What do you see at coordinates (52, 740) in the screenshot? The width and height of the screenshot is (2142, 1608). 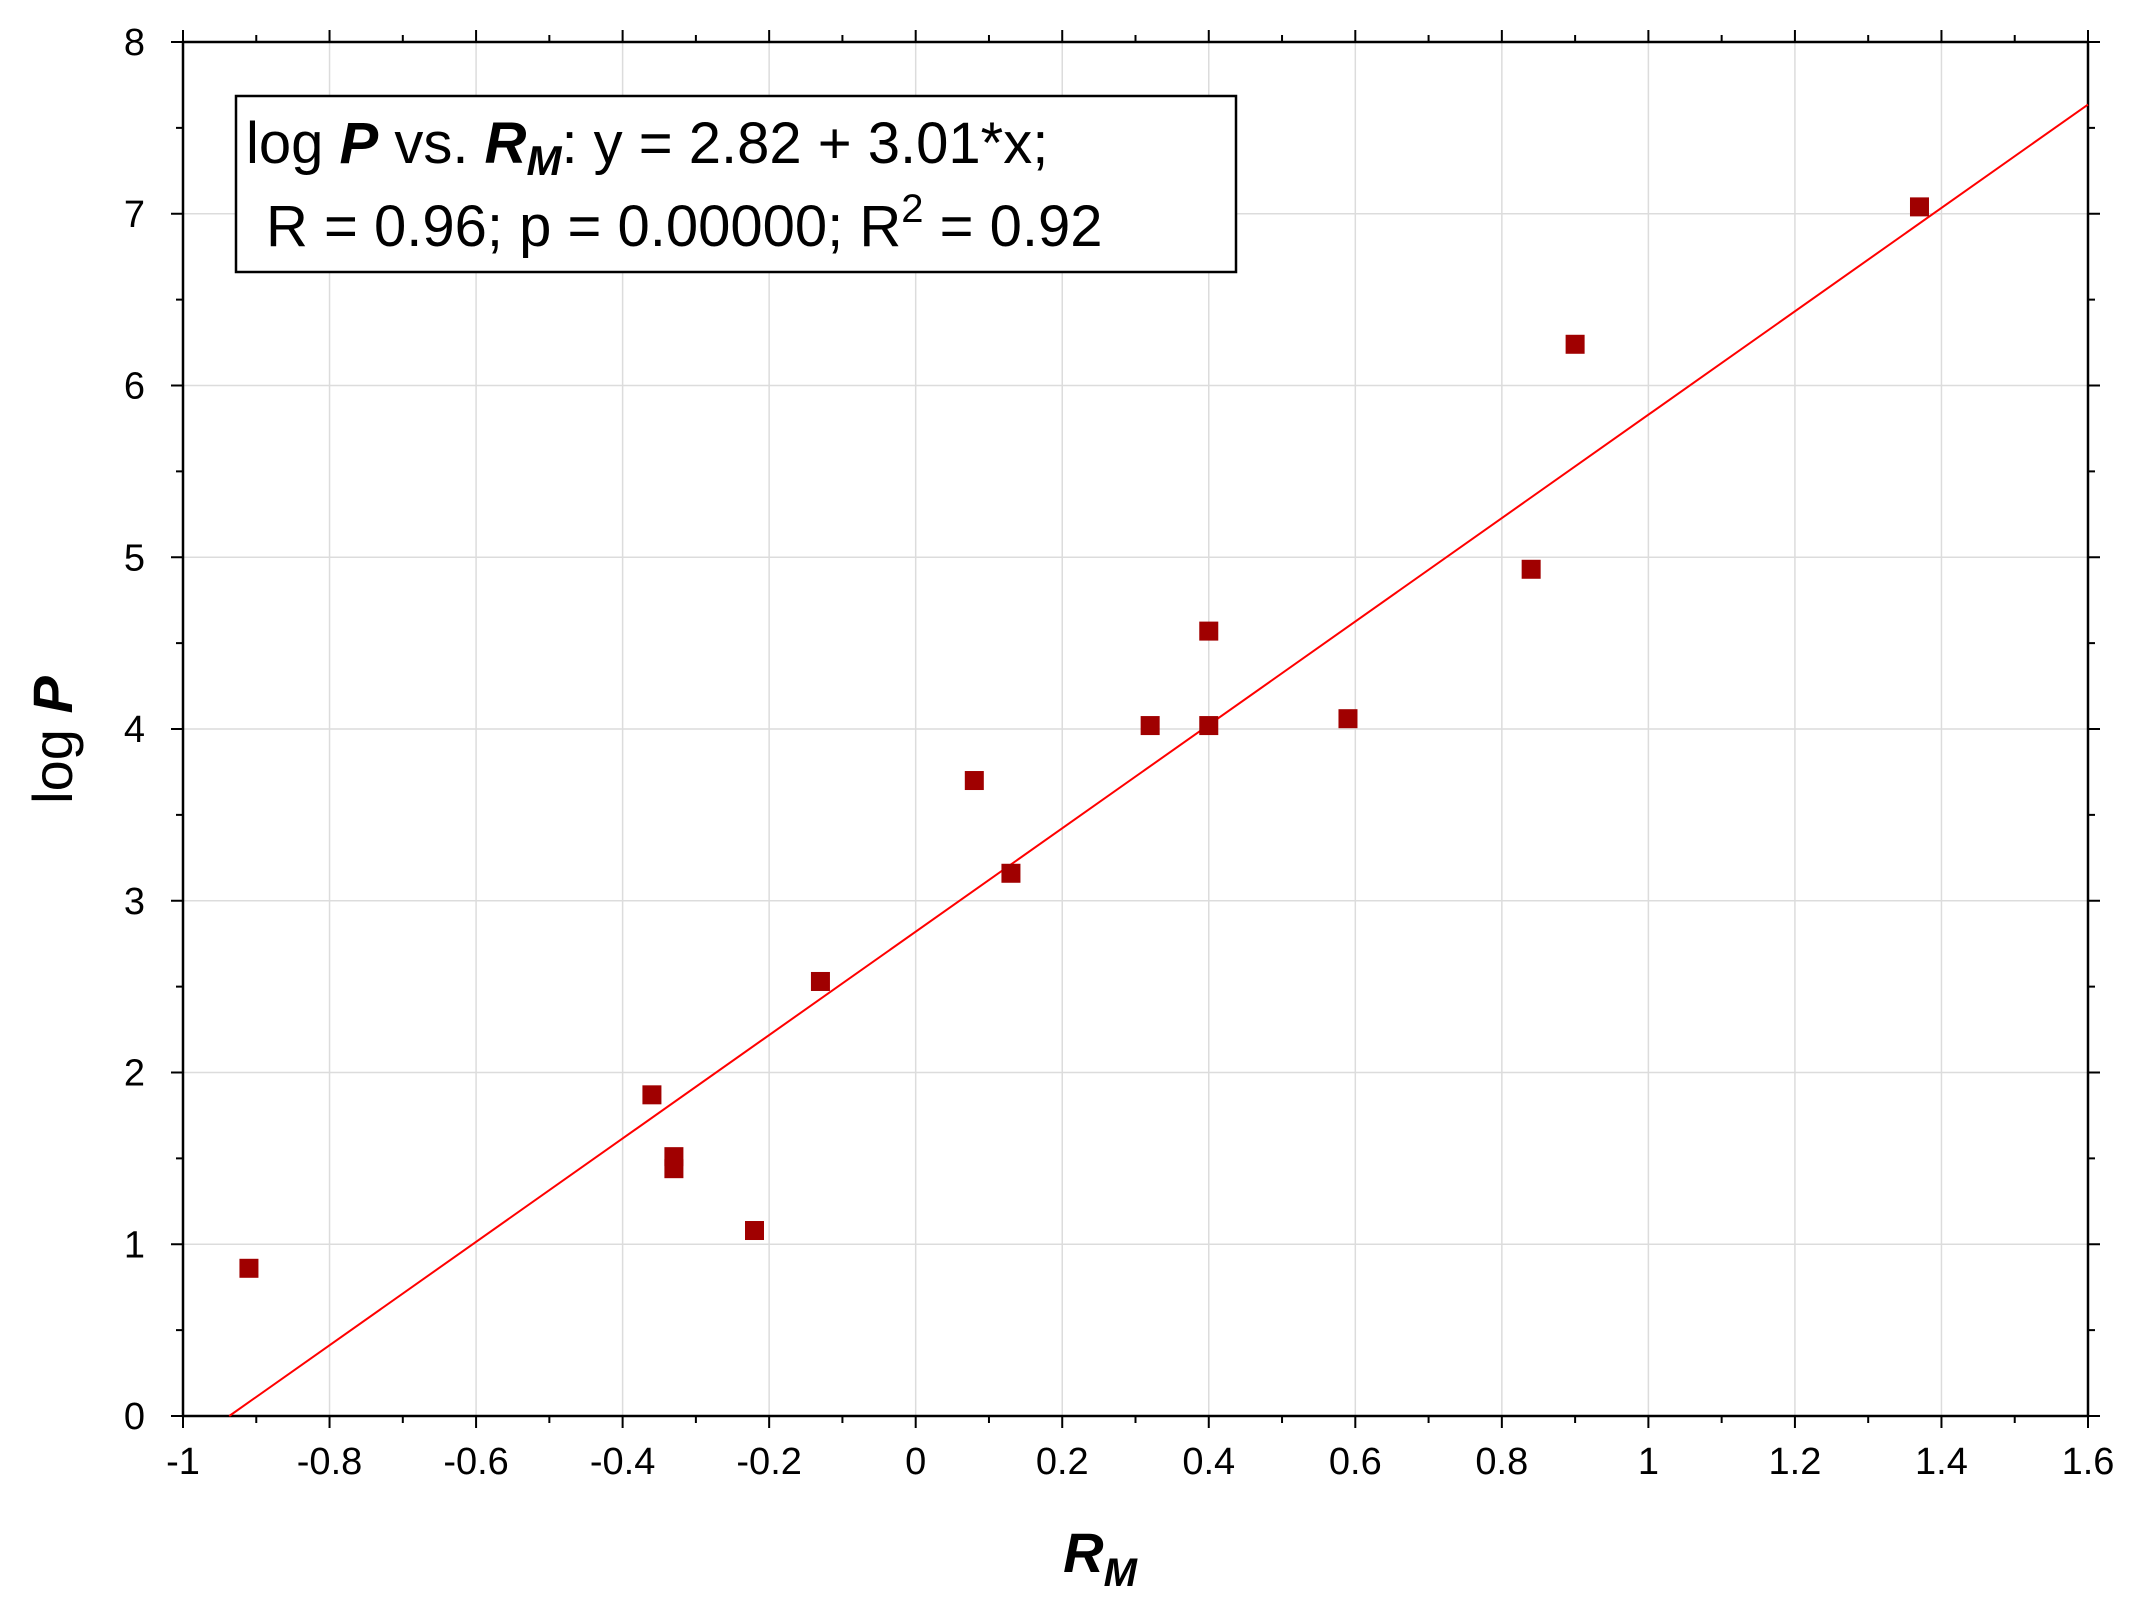 I see `y-axis-title: log P` at bounding box center [52, 740].